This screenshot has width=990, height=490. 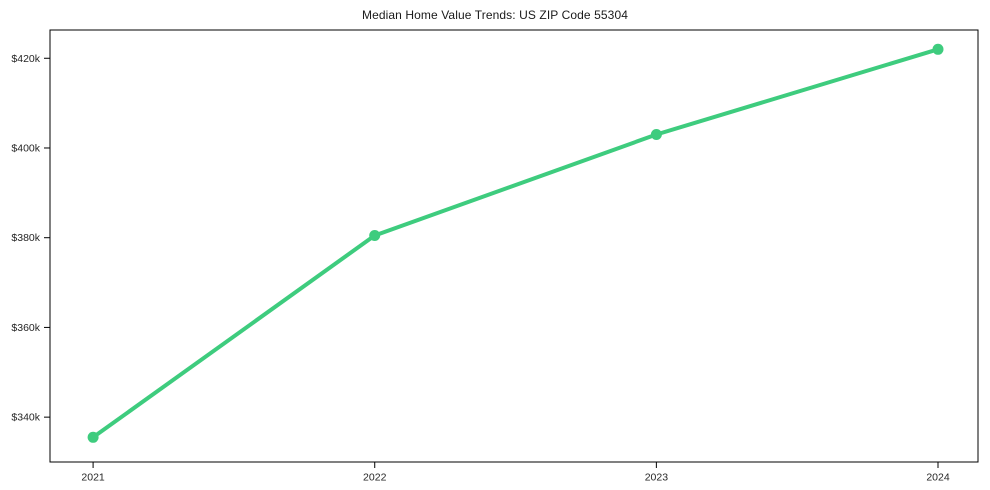 I want to click on x-axis-tick-label: 2023, so click(x=657, y=478).